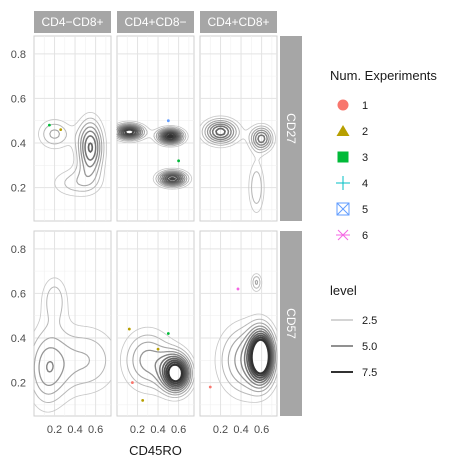  I want to click on legend-shape-label: 5, so click(365, 210).